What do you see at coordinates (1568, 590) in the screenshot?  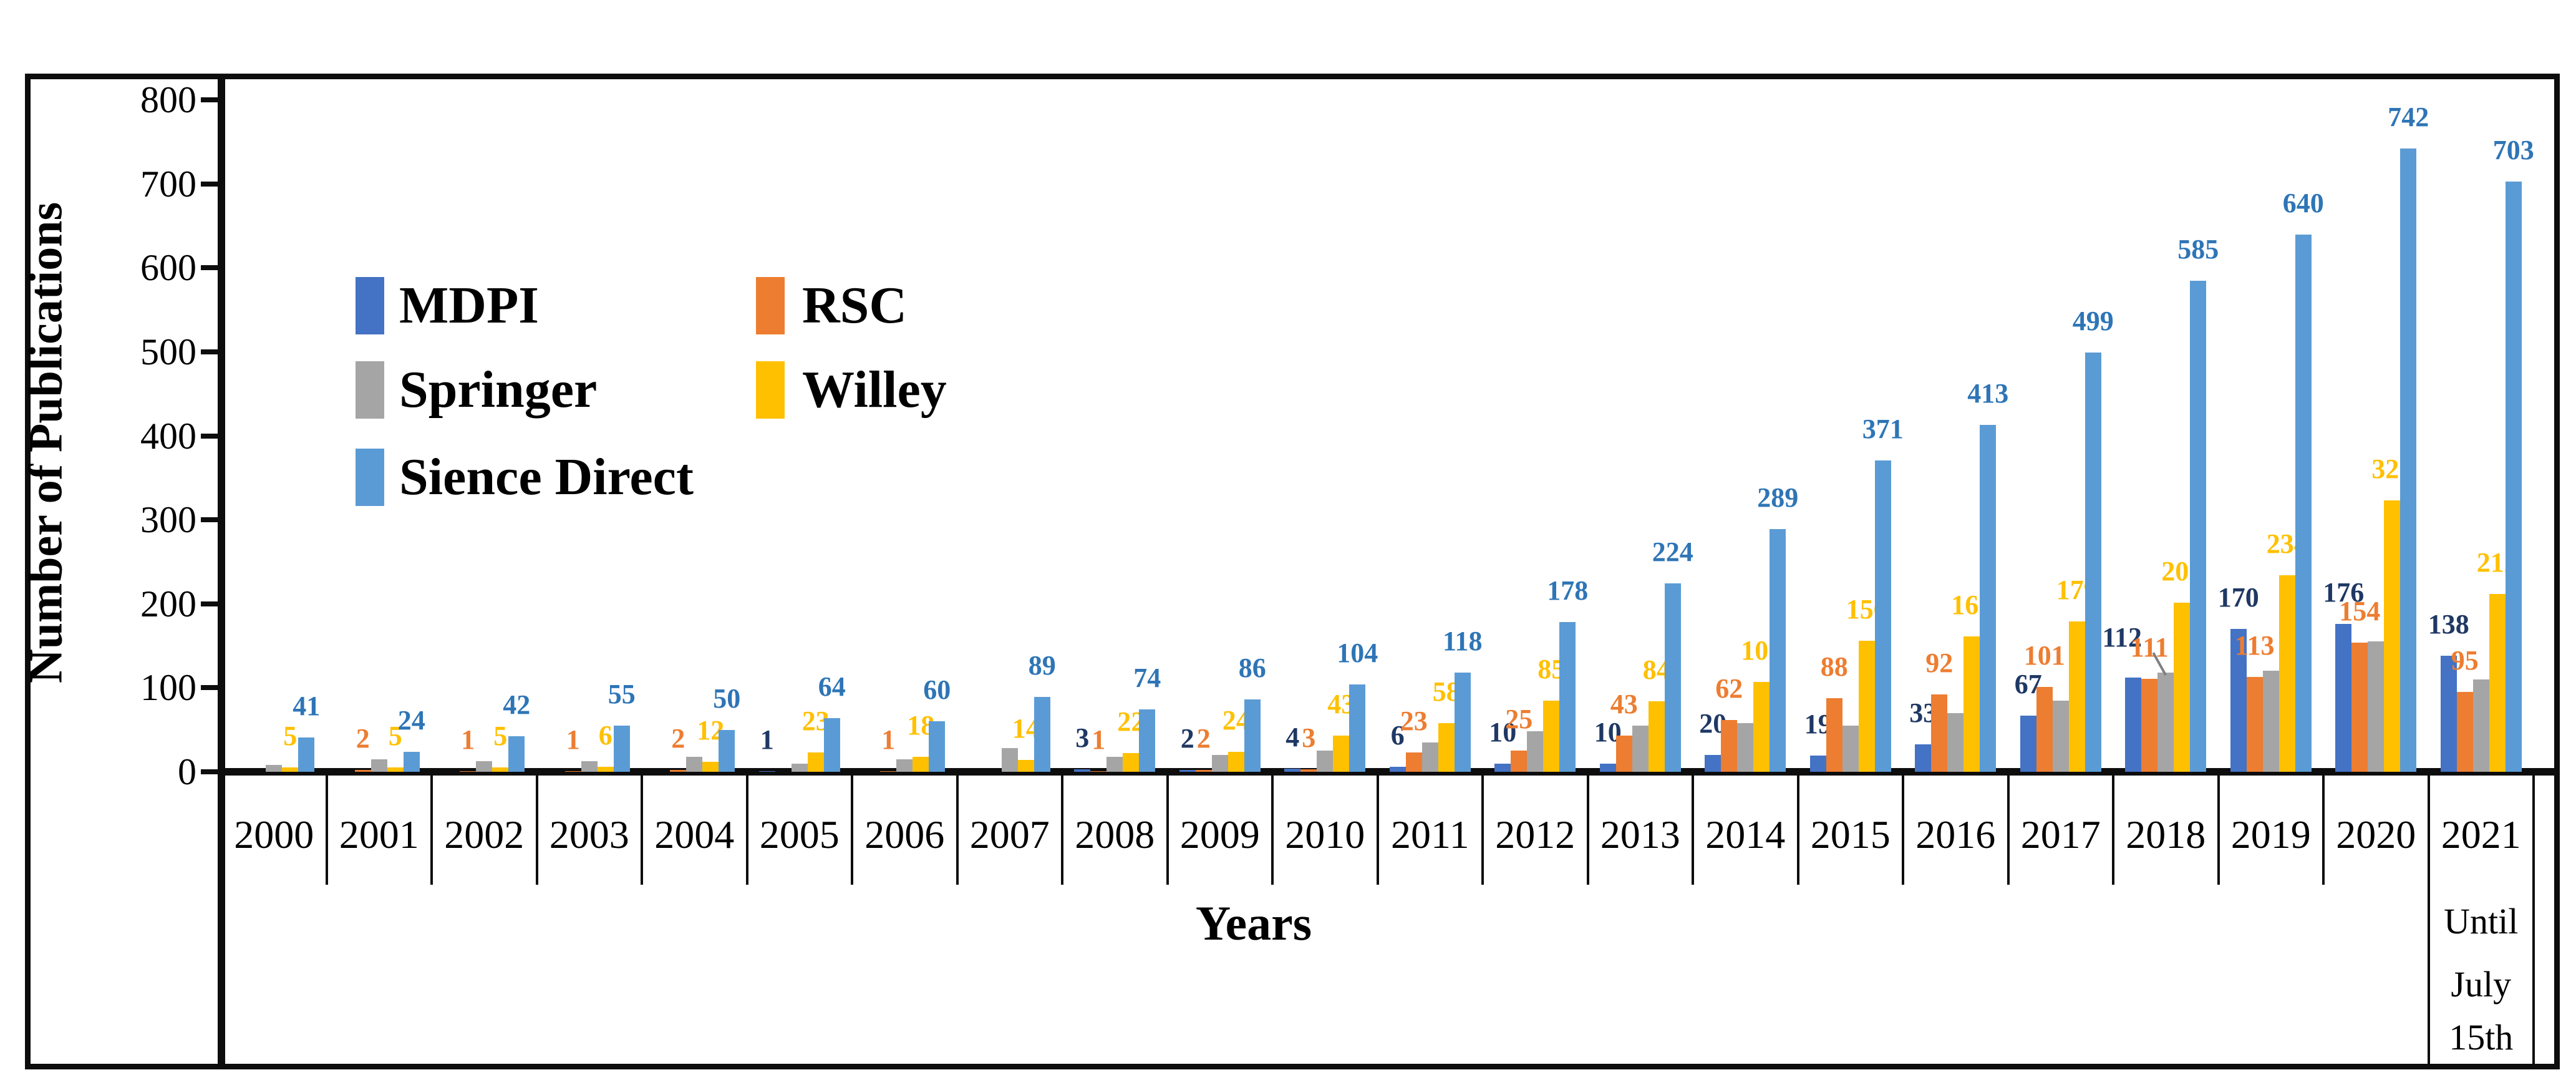 I see `data-label-sience-direct-2012: 178` at bounding box center [1568, 590].